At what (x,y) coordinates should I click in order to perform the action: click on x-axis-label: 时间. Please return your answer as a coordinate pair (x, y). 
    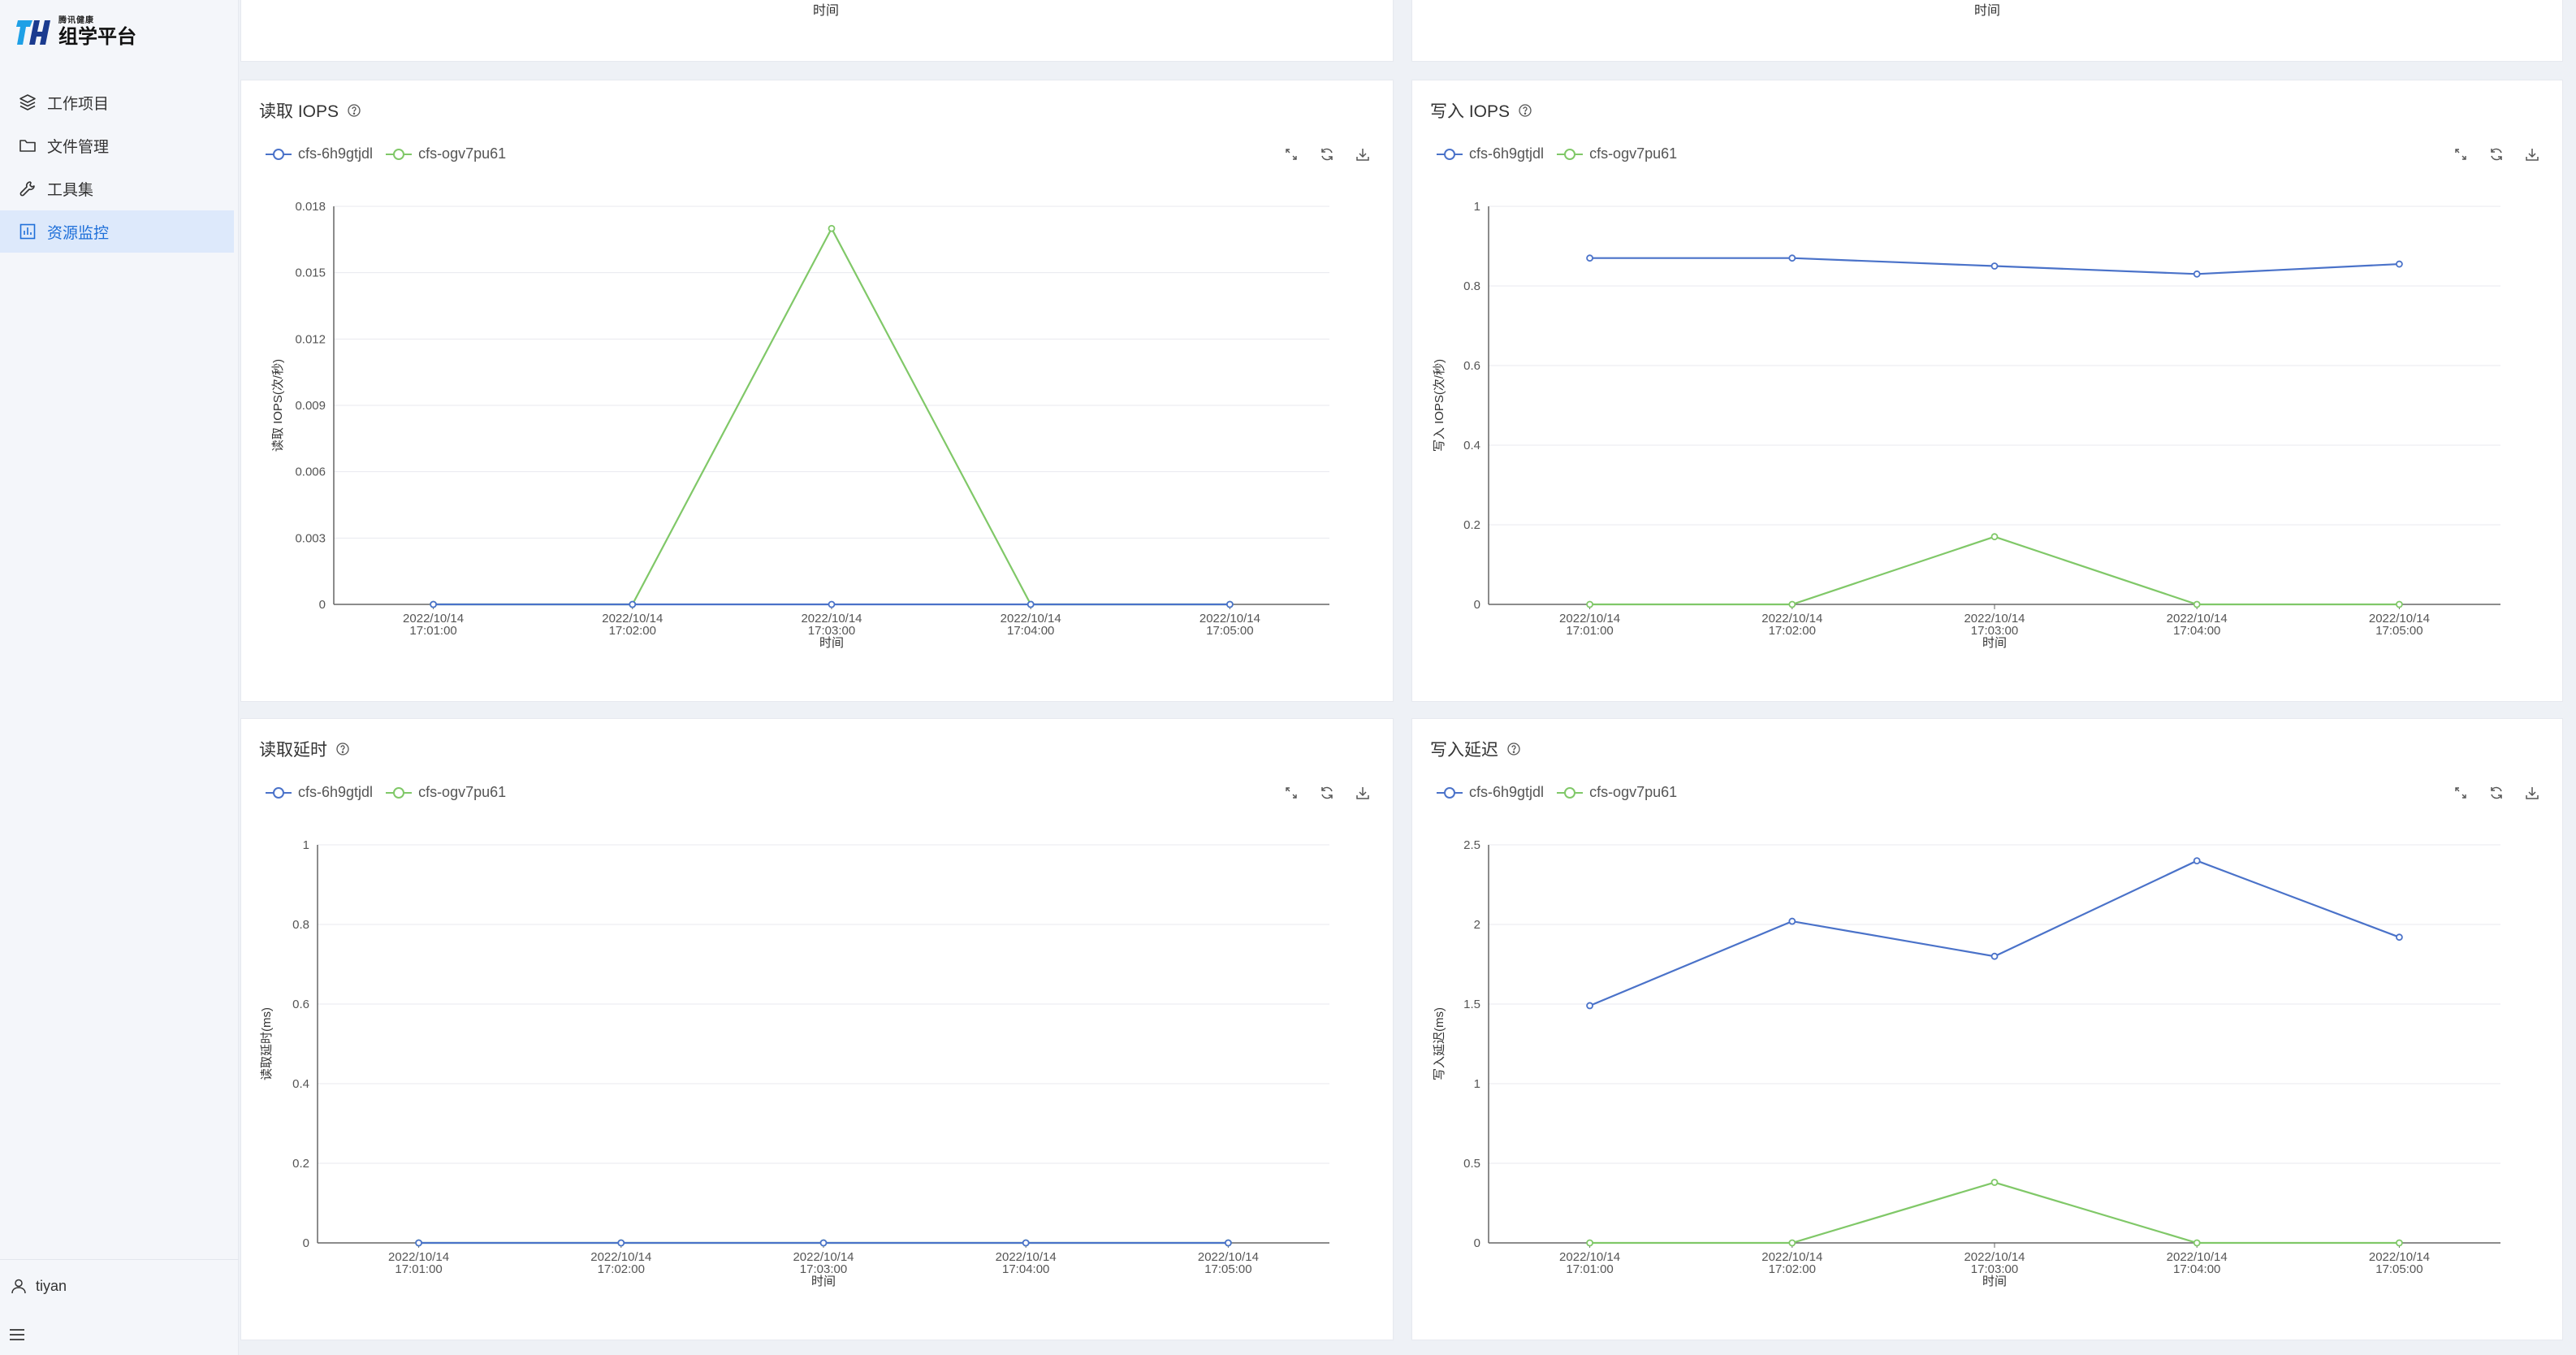
    Looking at the image, I should click on (1995, 643).